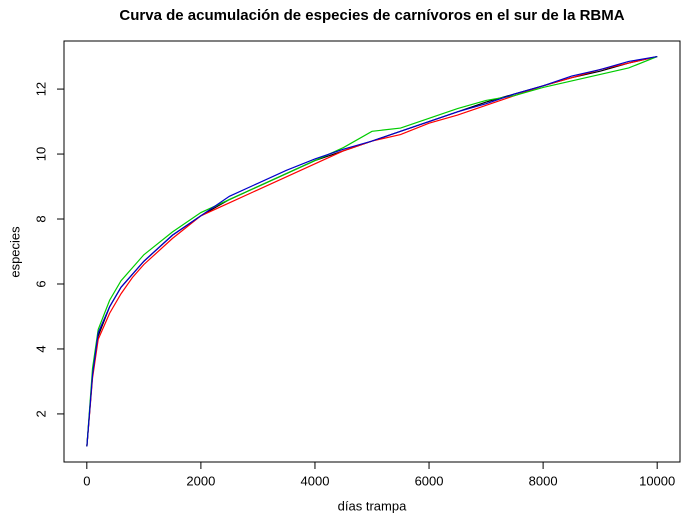 The height and width of the screenshot is (528, 700). What do you see at coordinates (372, 505) in the screenshot?
I see `x-axis-label: días trampa` at bounding box center [372, 505].